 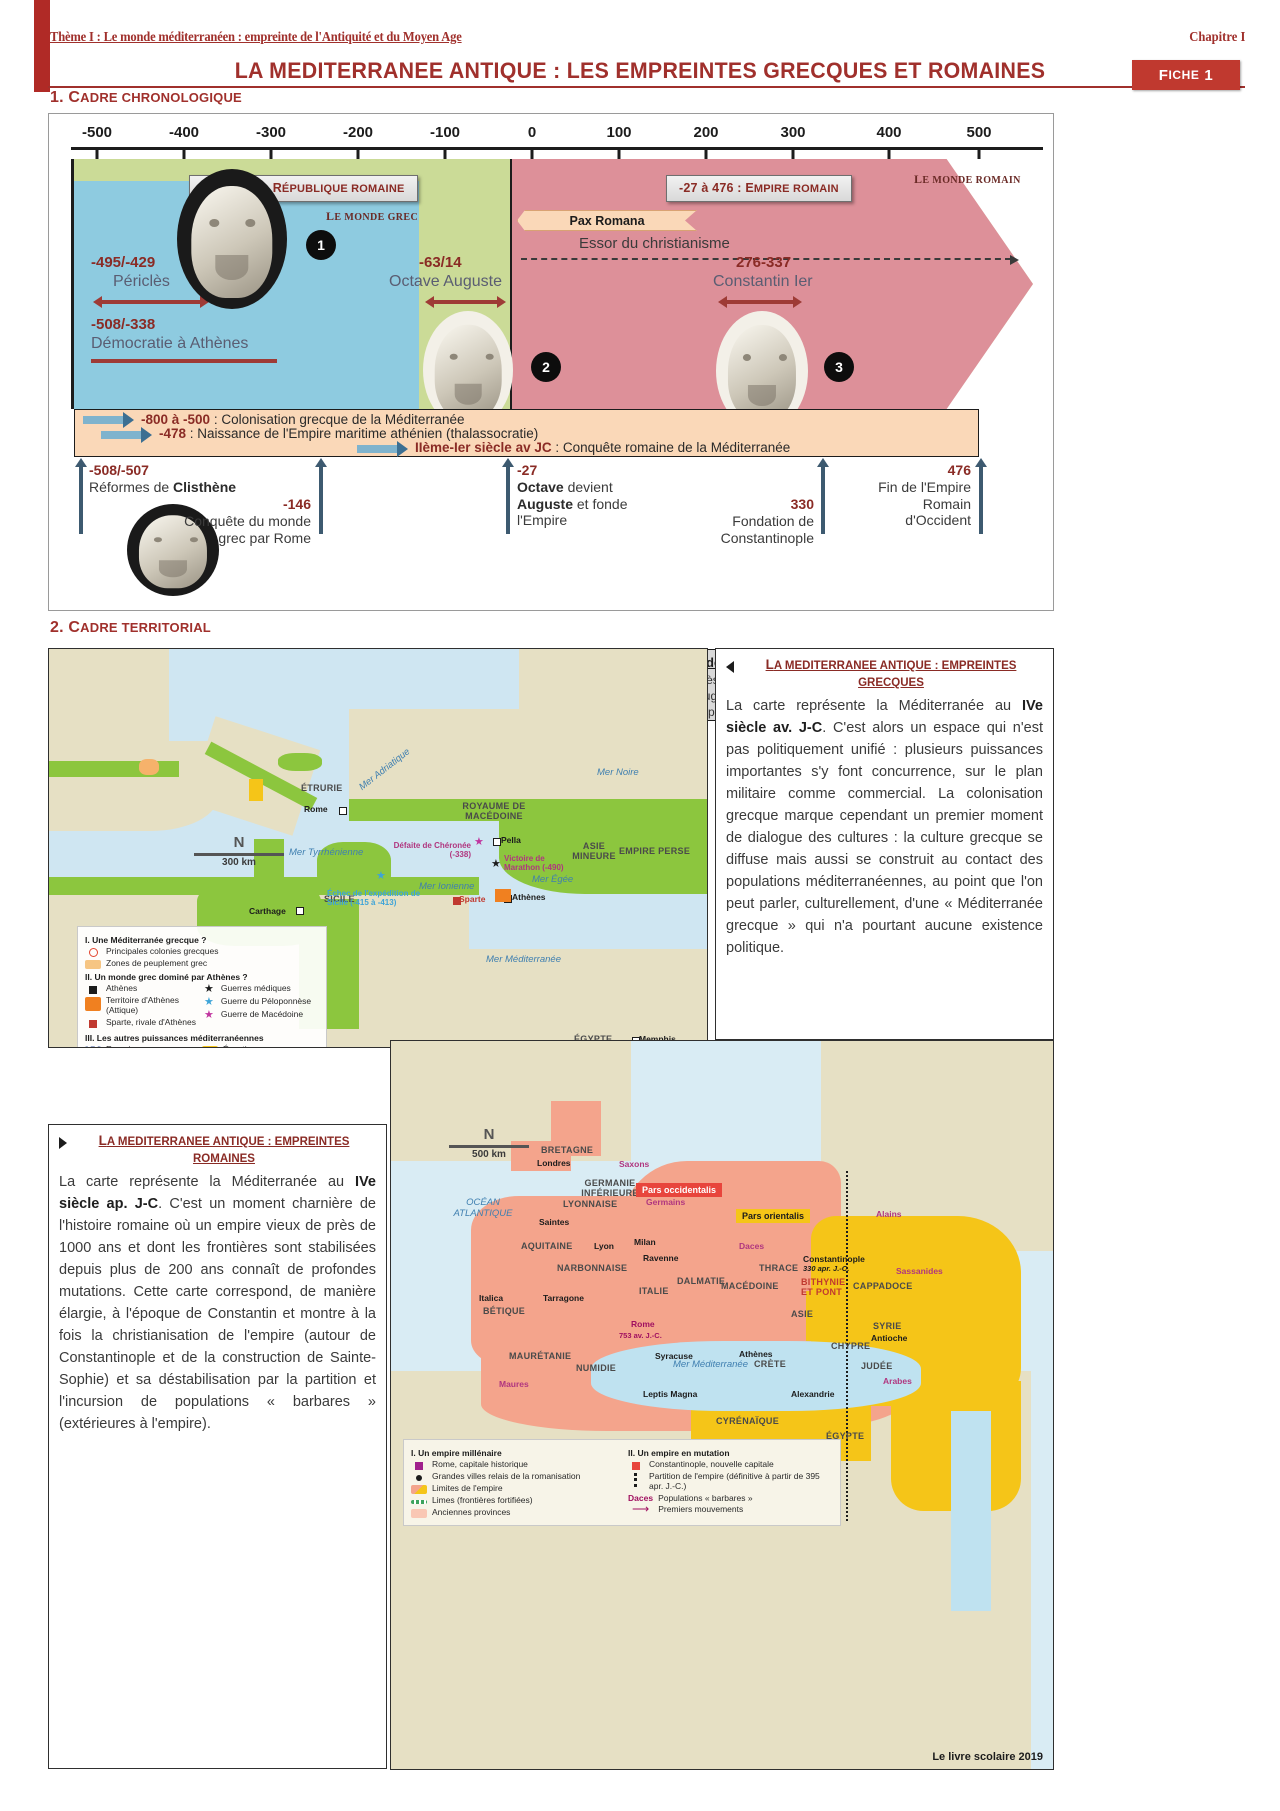 What do you see at coordinates (596, 1368) in the screenshot?
I see `region-label: NUMIDIE` at bounding box center [596, 1368].